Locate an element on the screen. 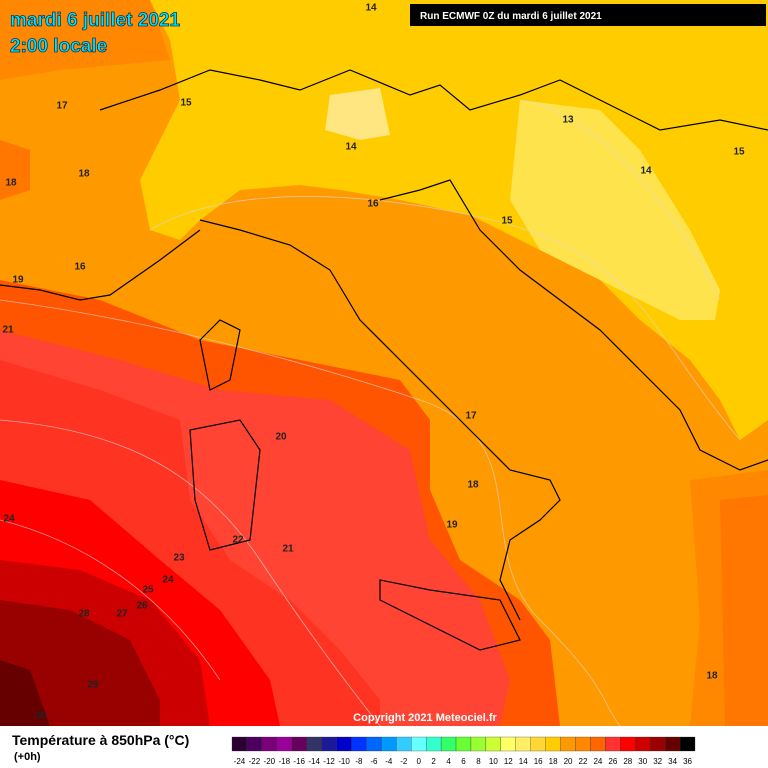 The height and width of the screenshot is (768, 768). scale-label: 30 is located at coordinates (642, 761).